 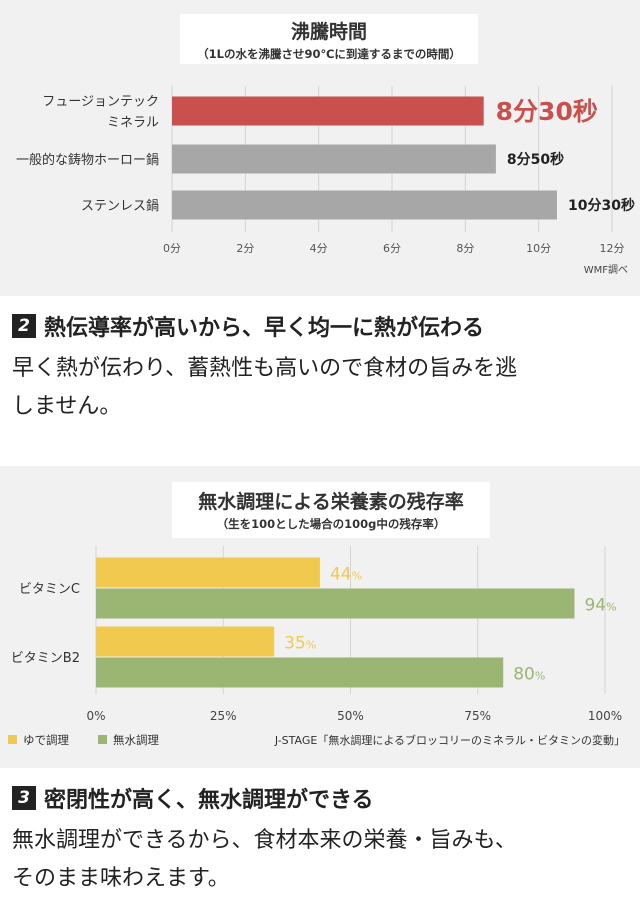 I want to click on chart2-x-tick-label: 0%, so click(x=95, y=716).